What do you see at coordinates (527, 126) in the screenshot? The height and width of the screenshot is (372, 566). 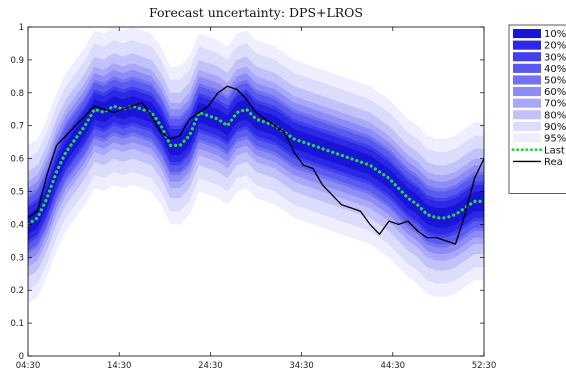 I see `legend-swatch-90pct` at bounding box center [527, 126].